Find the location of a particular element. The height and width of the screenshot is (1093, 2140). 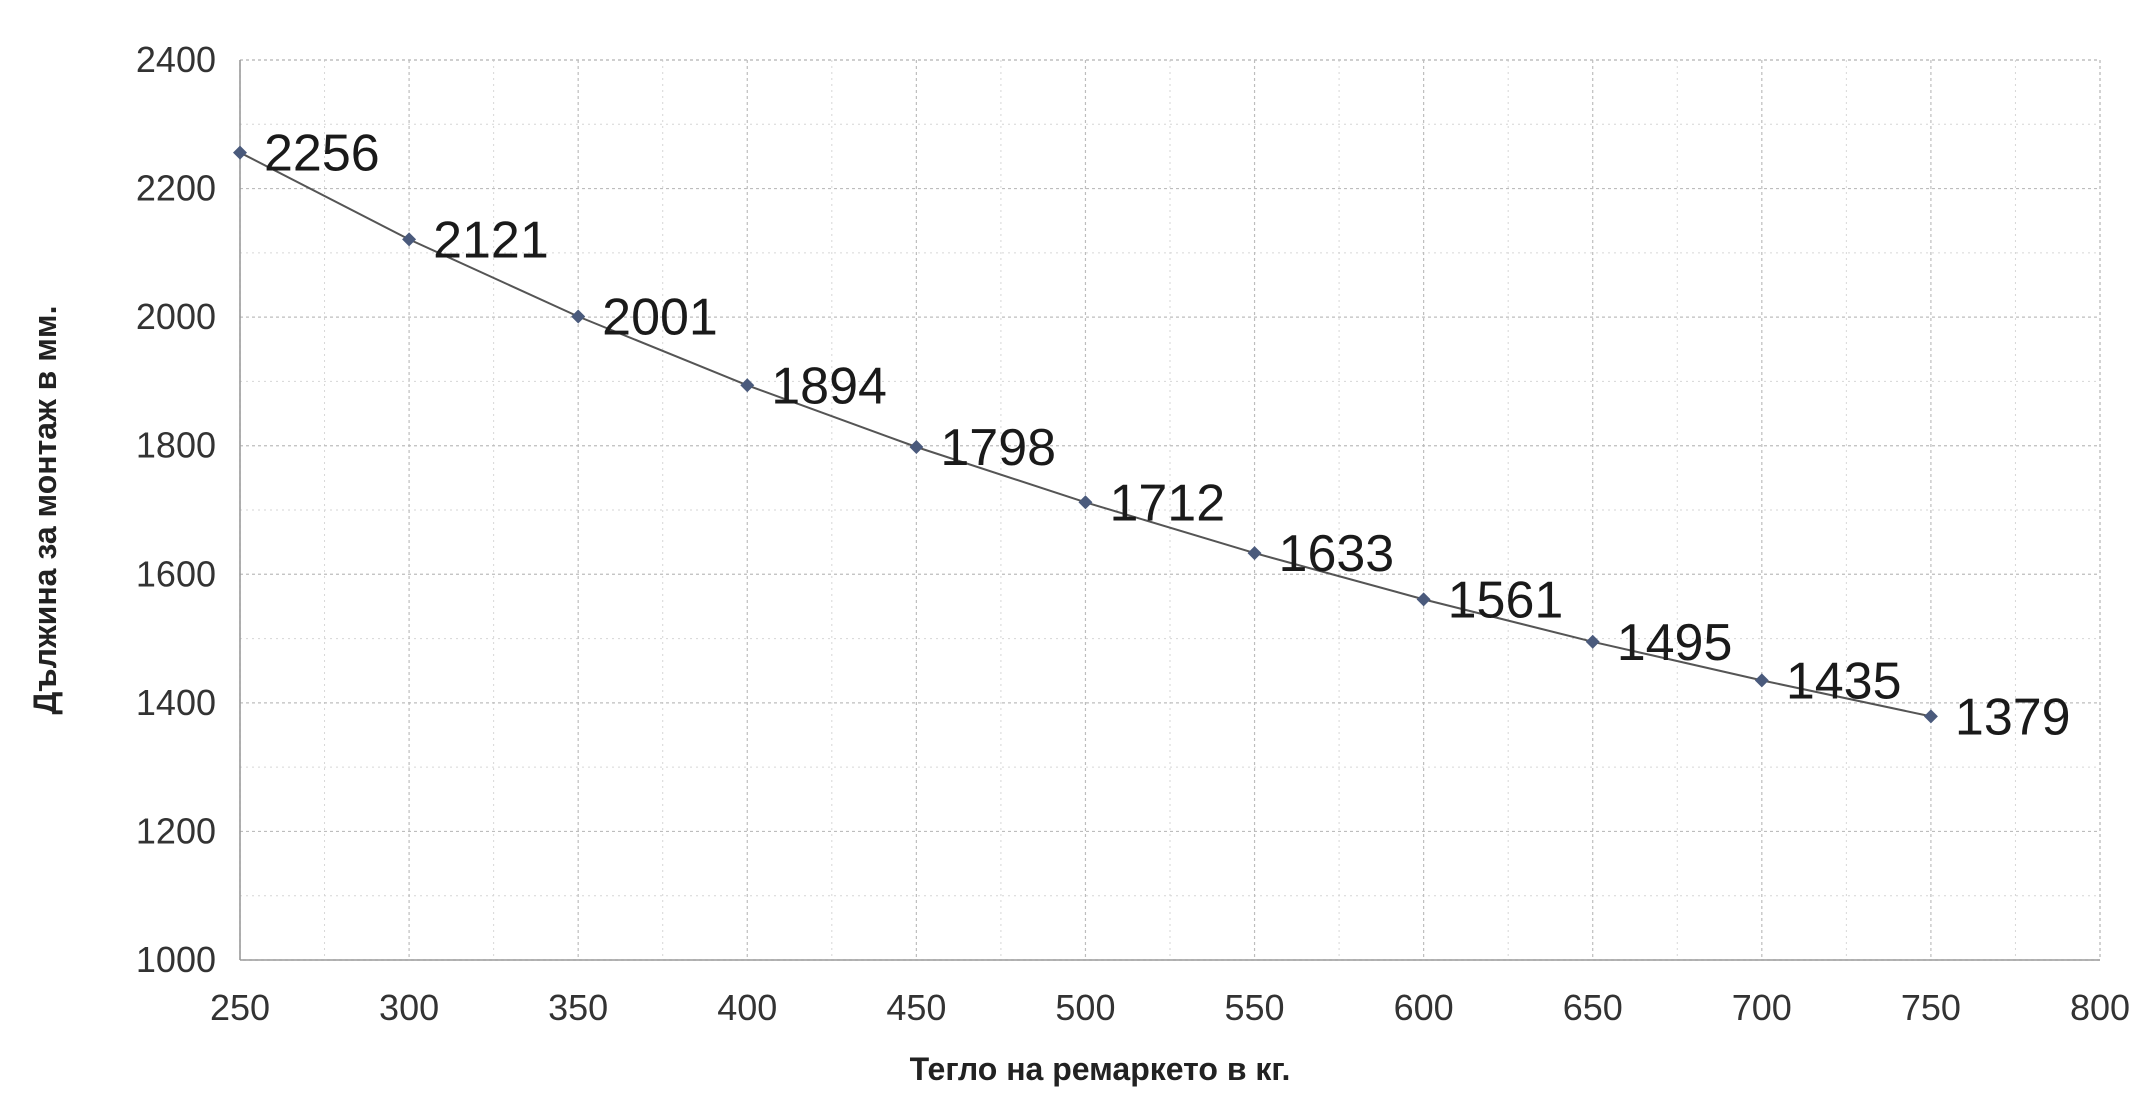

data-label: 1894 is located at coordinates (829, 386).